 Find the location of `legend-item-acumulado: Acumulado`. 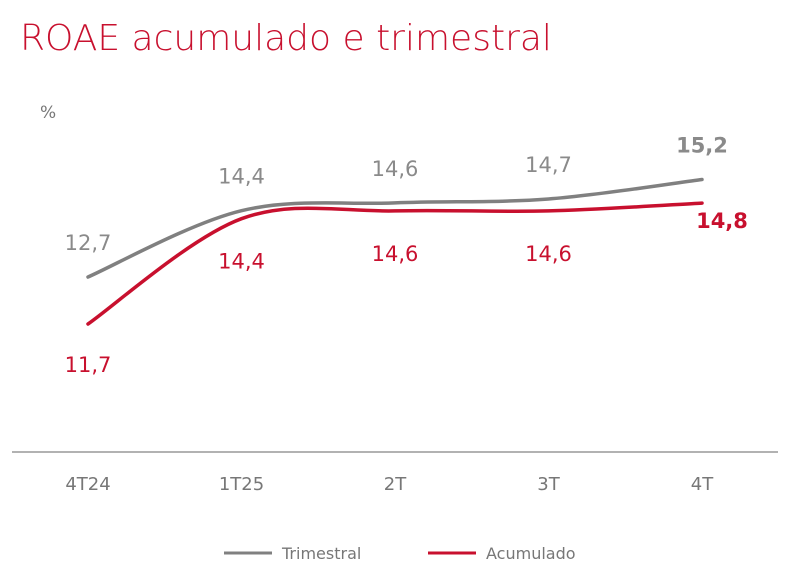

legend-item-acumulado: Acumulado is located at coordinates (502, 553).